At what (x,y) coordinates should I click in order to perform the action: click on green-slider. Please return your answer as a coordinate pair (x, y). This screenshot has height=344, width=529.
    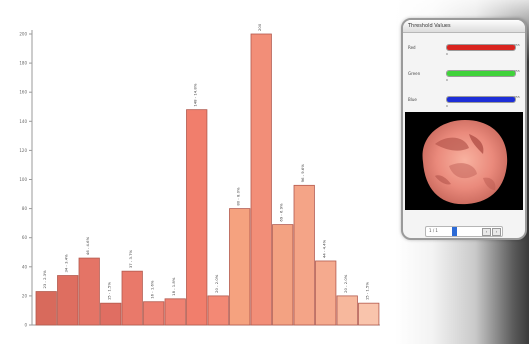
    Looking at the image, I should click on (481, 73).